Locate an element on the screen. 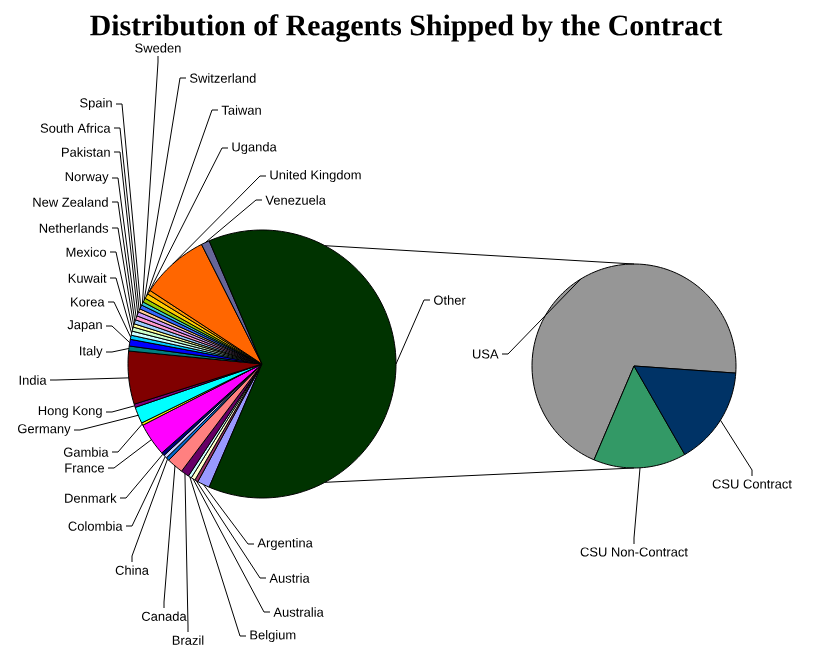  chart-title: Distribution of Reagents Shipped by the Contract is located at coordinates (406, 28).